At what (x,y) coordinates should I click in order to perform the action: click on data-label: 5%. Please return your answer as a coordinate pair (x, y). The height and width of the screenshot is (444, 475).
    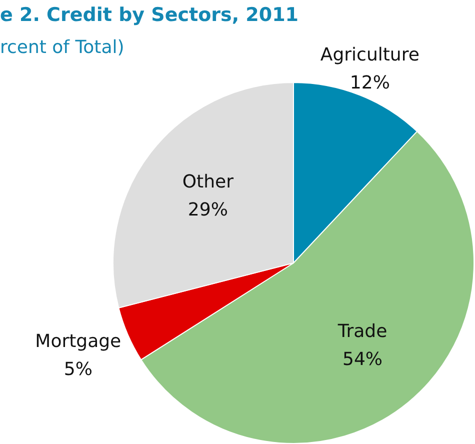
    Looking at the image, I should click on (78, 369).